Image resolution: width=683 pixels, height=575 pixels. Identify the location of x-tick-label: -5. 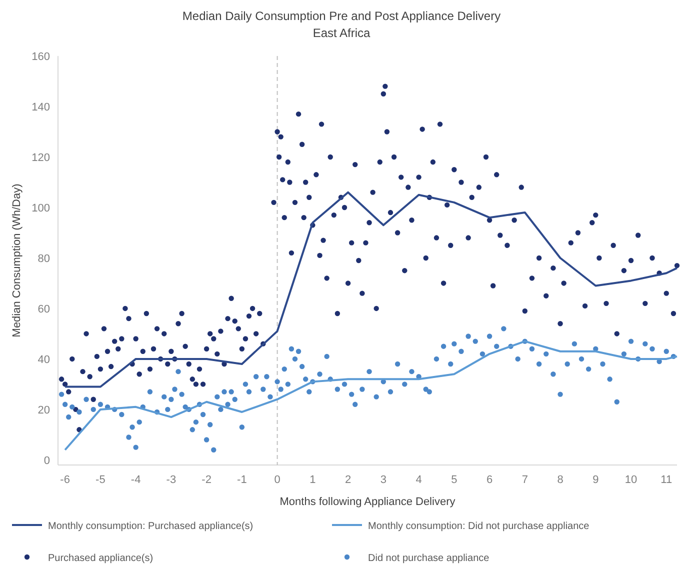
(101, 480).